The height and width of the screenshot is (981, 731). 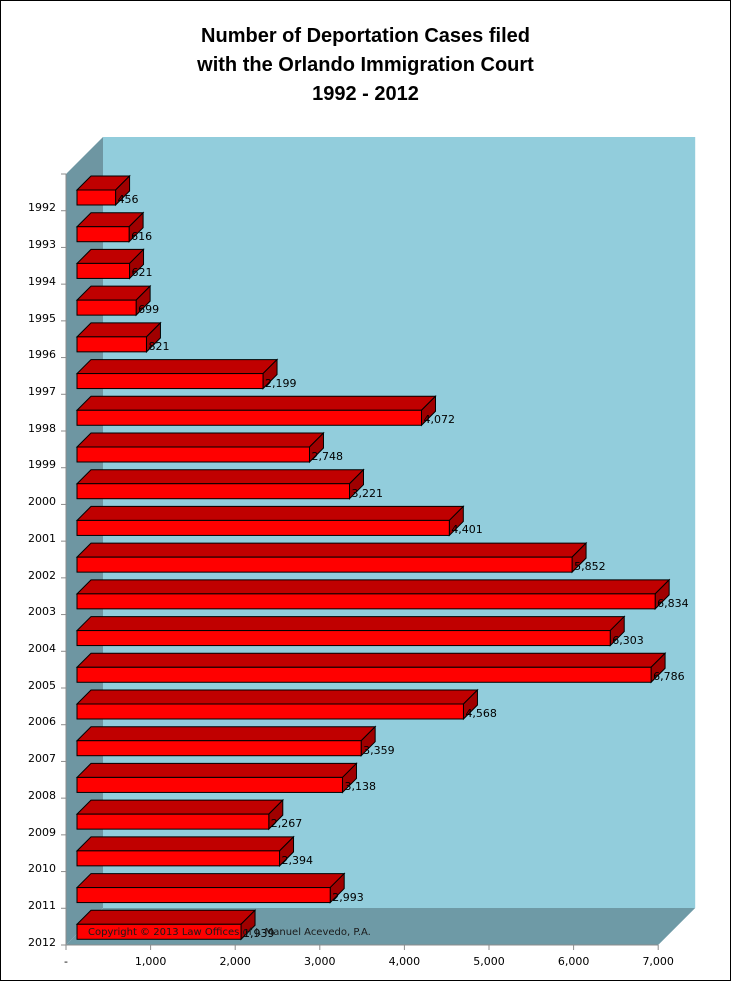 What do you see at coordinates (42, 575) in the screenshot?
I see `y-axis-label: 2002` at bounding box center [42, 575].